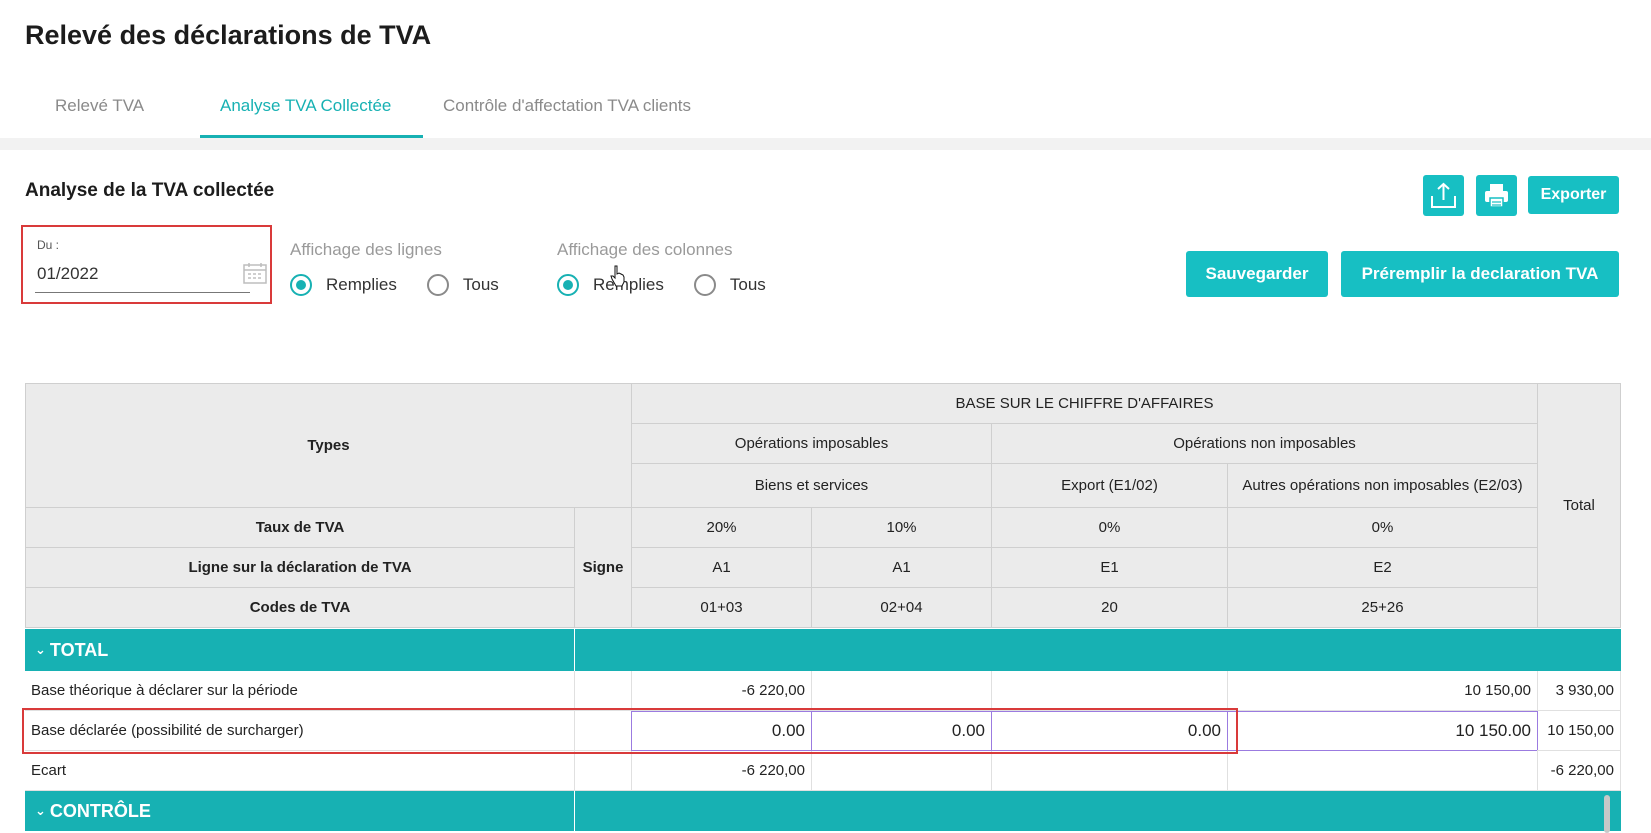  I want to click on header-op-non-imposables: Opérations non imposables, so click(1264, 443).